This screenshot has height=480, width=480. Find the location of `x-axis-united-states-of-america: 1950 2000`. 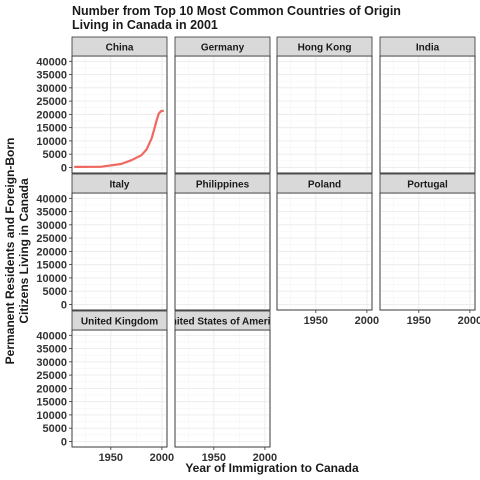

x-axis-united-states-of-america: 1950 2000 is located at coordinates (239, 455).